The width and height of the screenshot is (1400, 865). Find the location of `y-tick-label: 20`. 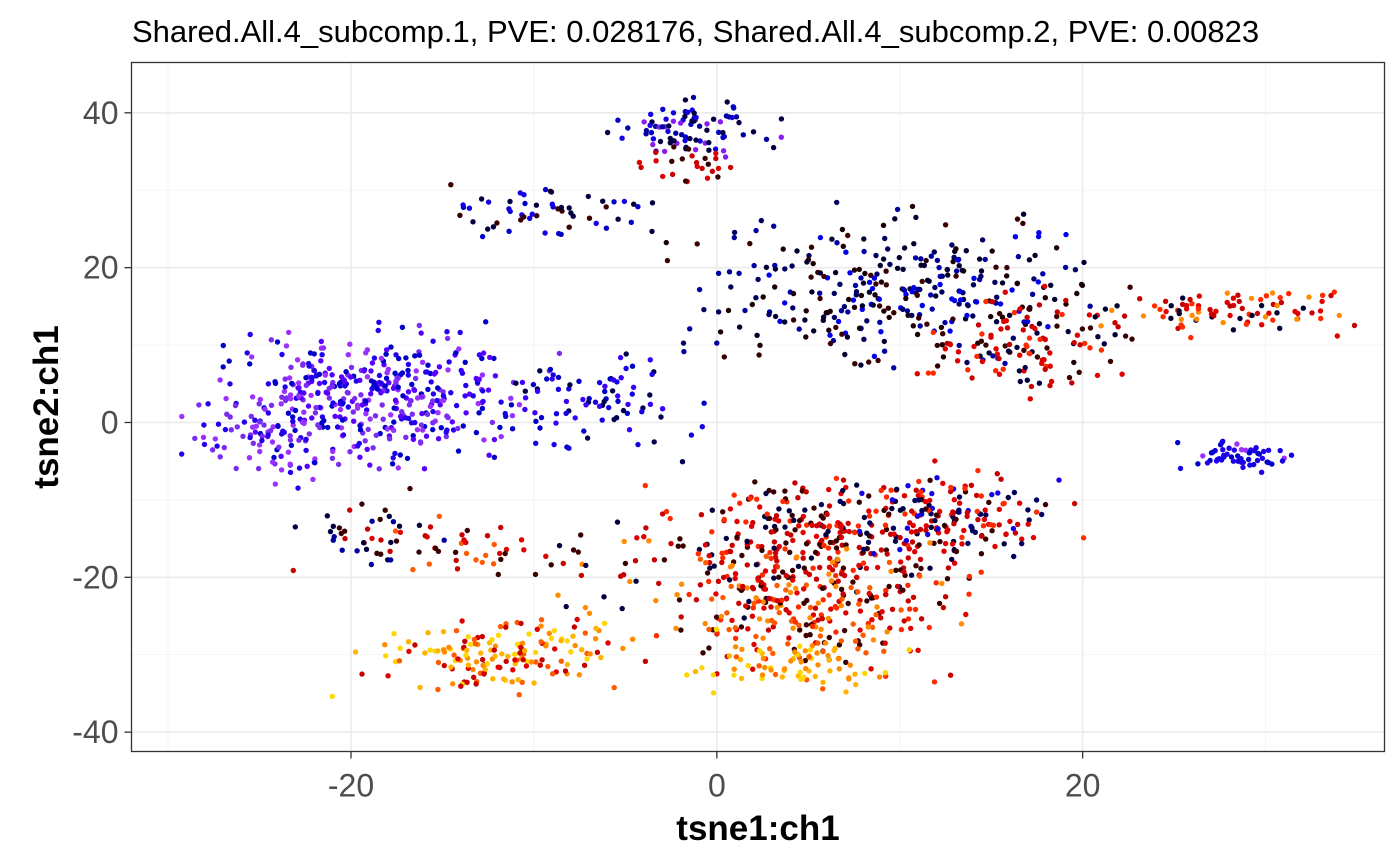

y-tick-label: 20 is located at coordinates (101, 268).